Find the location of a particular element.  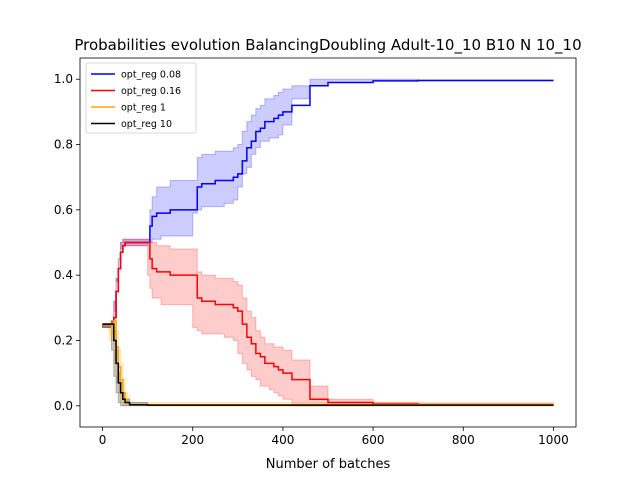

x-tick-label: 1000 is located at coordinates (553, 440).